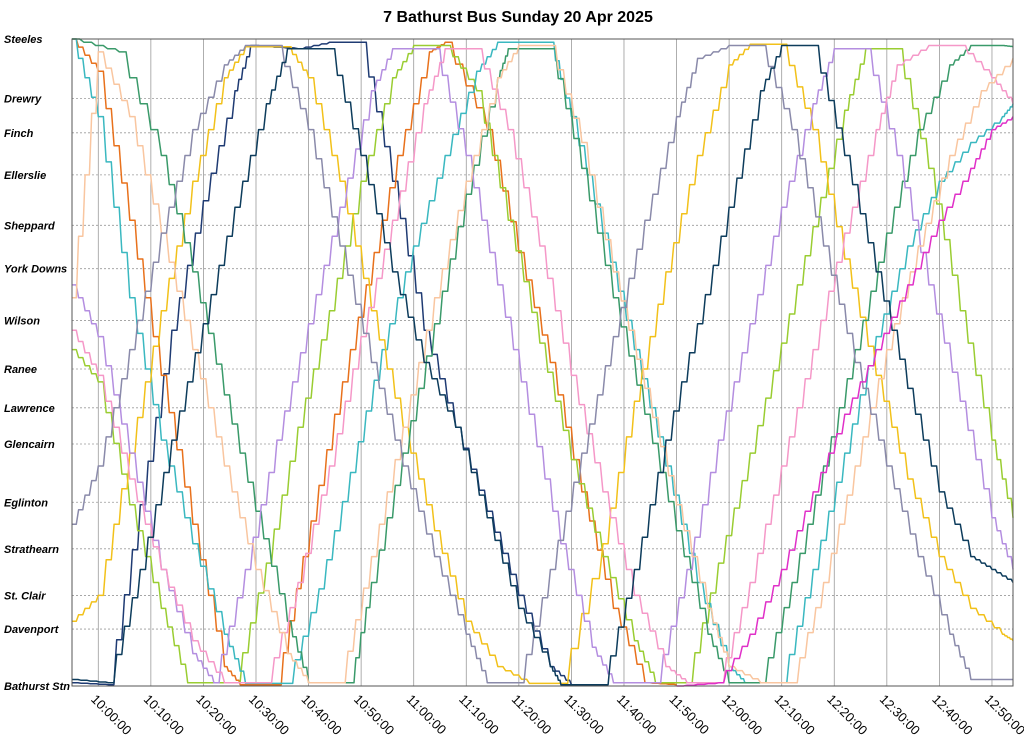 This screenshot has width=1024, height=747. What do you see at coordinates (900, 715) in the screenshot?
I see `time-tick-label: 12:30:00` at bounding box center [900, 715].